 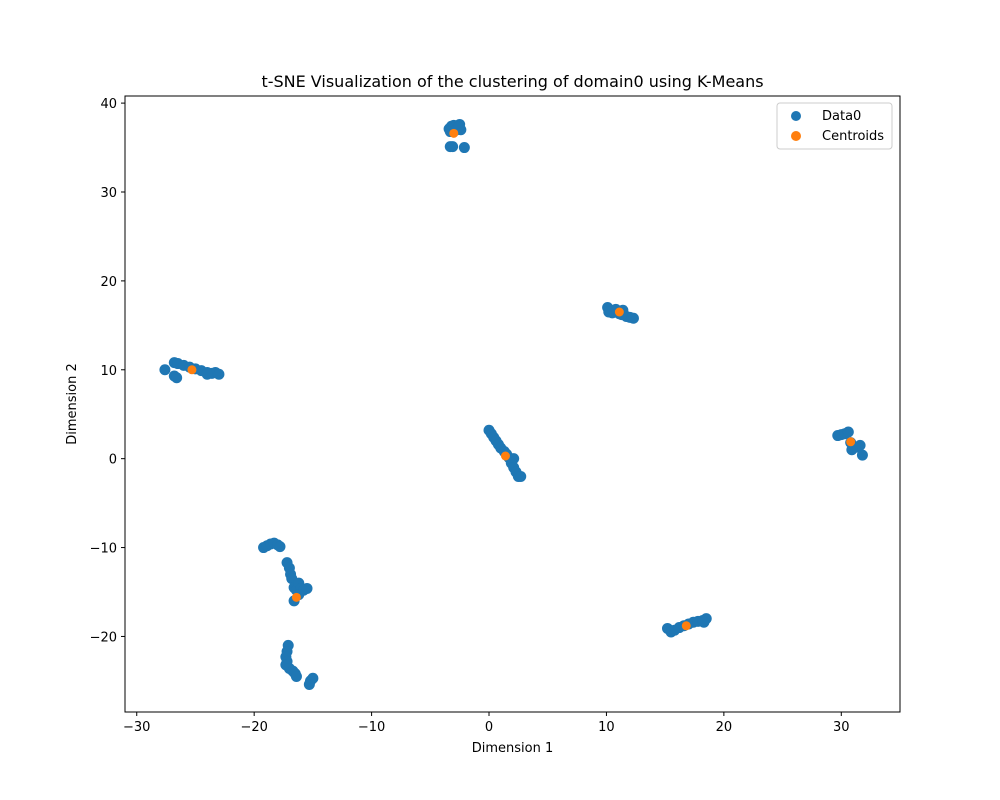 I want to click on y-tick-label: 20, so click(x=108, y=282).